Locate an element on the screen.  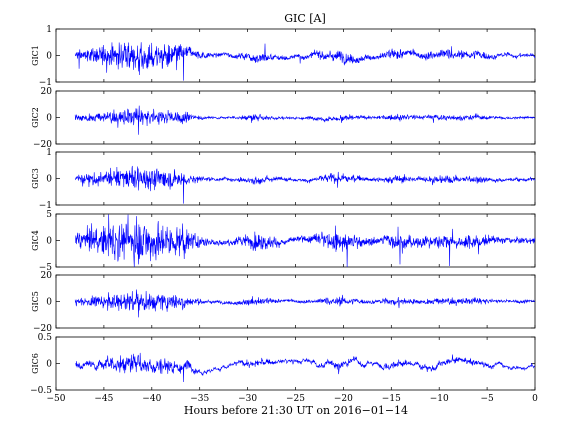
panel-frame is located at coordinates (295, 117).